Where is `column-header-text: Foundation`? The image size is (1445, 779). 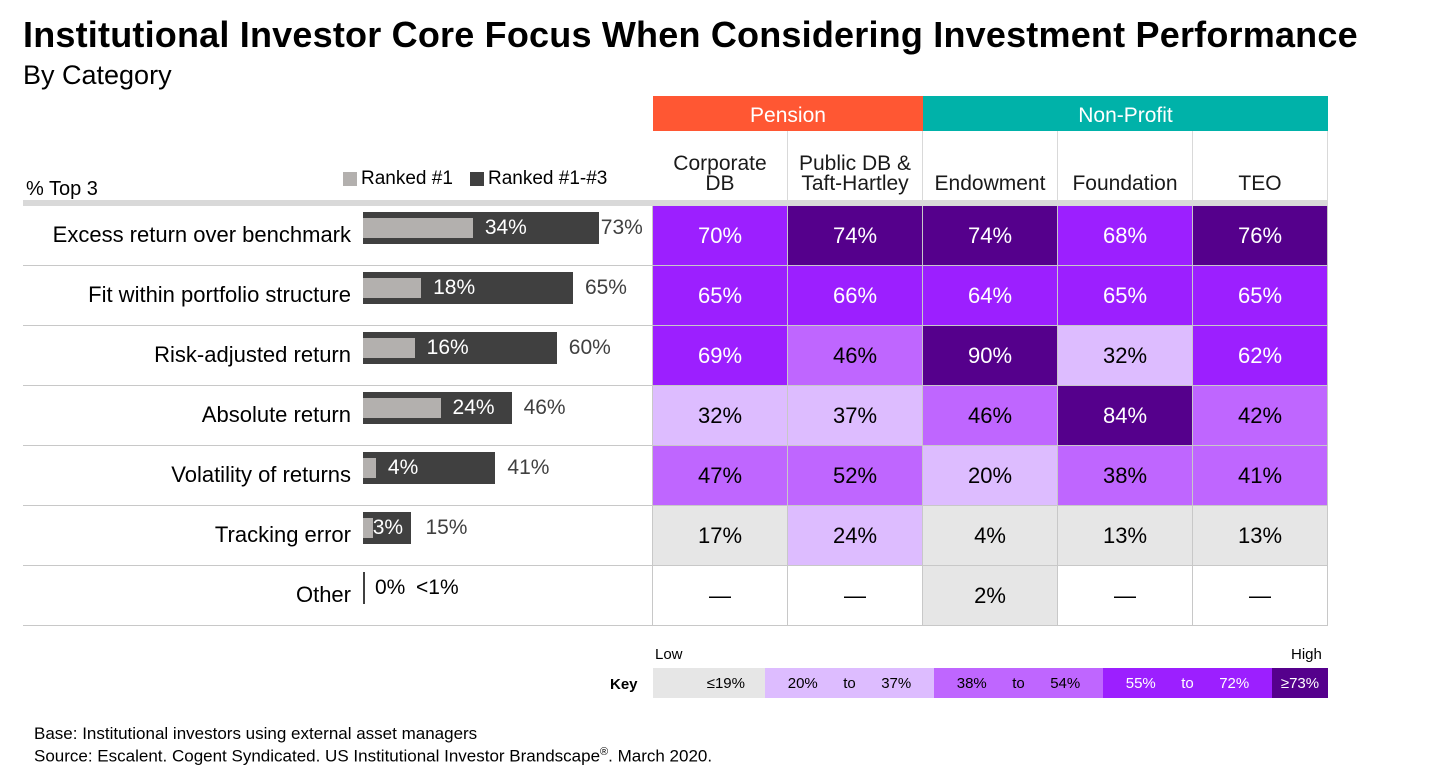 column-header-text: Foundation is located at coordinates (1125, 183).